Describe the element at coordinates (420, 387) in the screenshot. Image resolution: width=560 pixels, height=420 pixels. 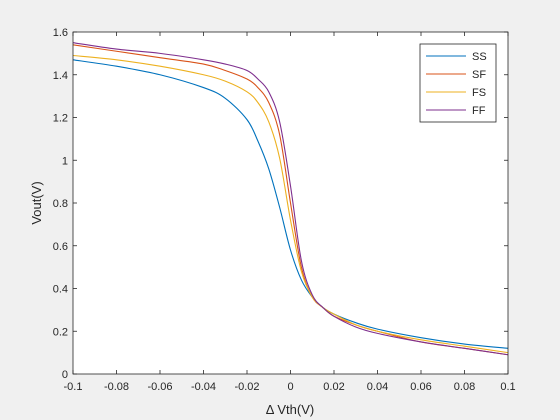
I see `x-tick-label: 0.06` at that location.